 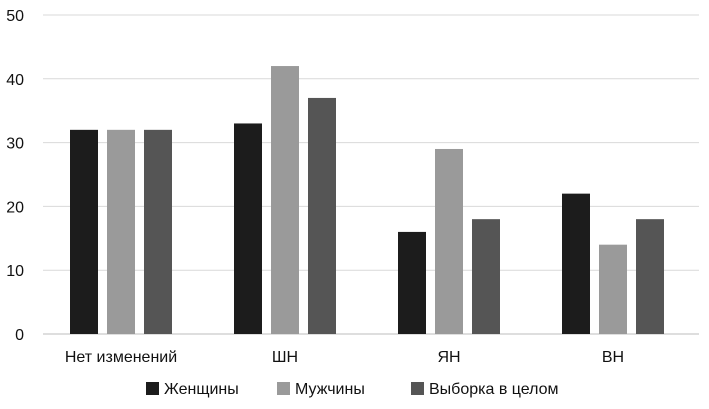 I want to click on y-tick-label: 40, so click(x=15, y=80).